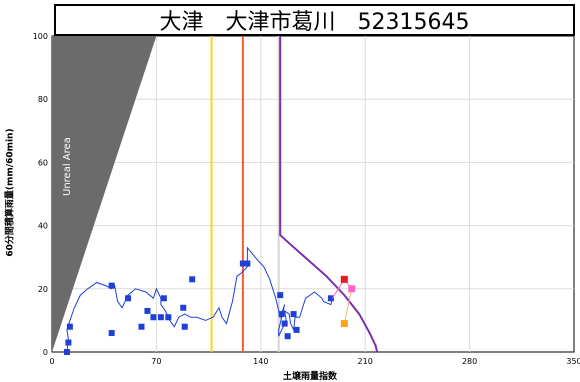 The image size is (580, 382). Describe the element at coordinates (43, 162) in the screenshot. I see `y-tick-label: 60` at that location.